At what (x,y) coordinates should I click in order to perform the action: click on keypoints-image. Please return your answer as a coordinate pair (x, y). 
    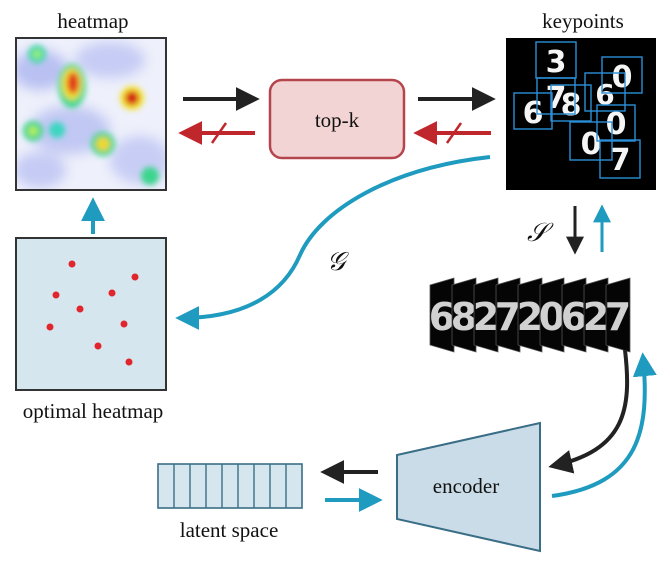
    Looking at the image, I should click on (581, 114).